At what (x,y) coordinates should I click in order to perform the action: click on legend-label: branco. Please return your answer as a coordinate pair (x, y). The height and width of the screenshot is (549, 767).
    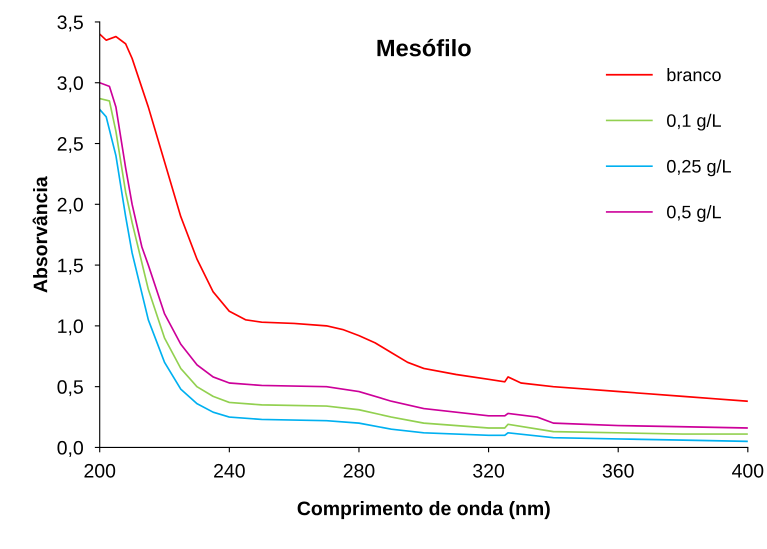
    Looking at the image, I should click on (694, 75).